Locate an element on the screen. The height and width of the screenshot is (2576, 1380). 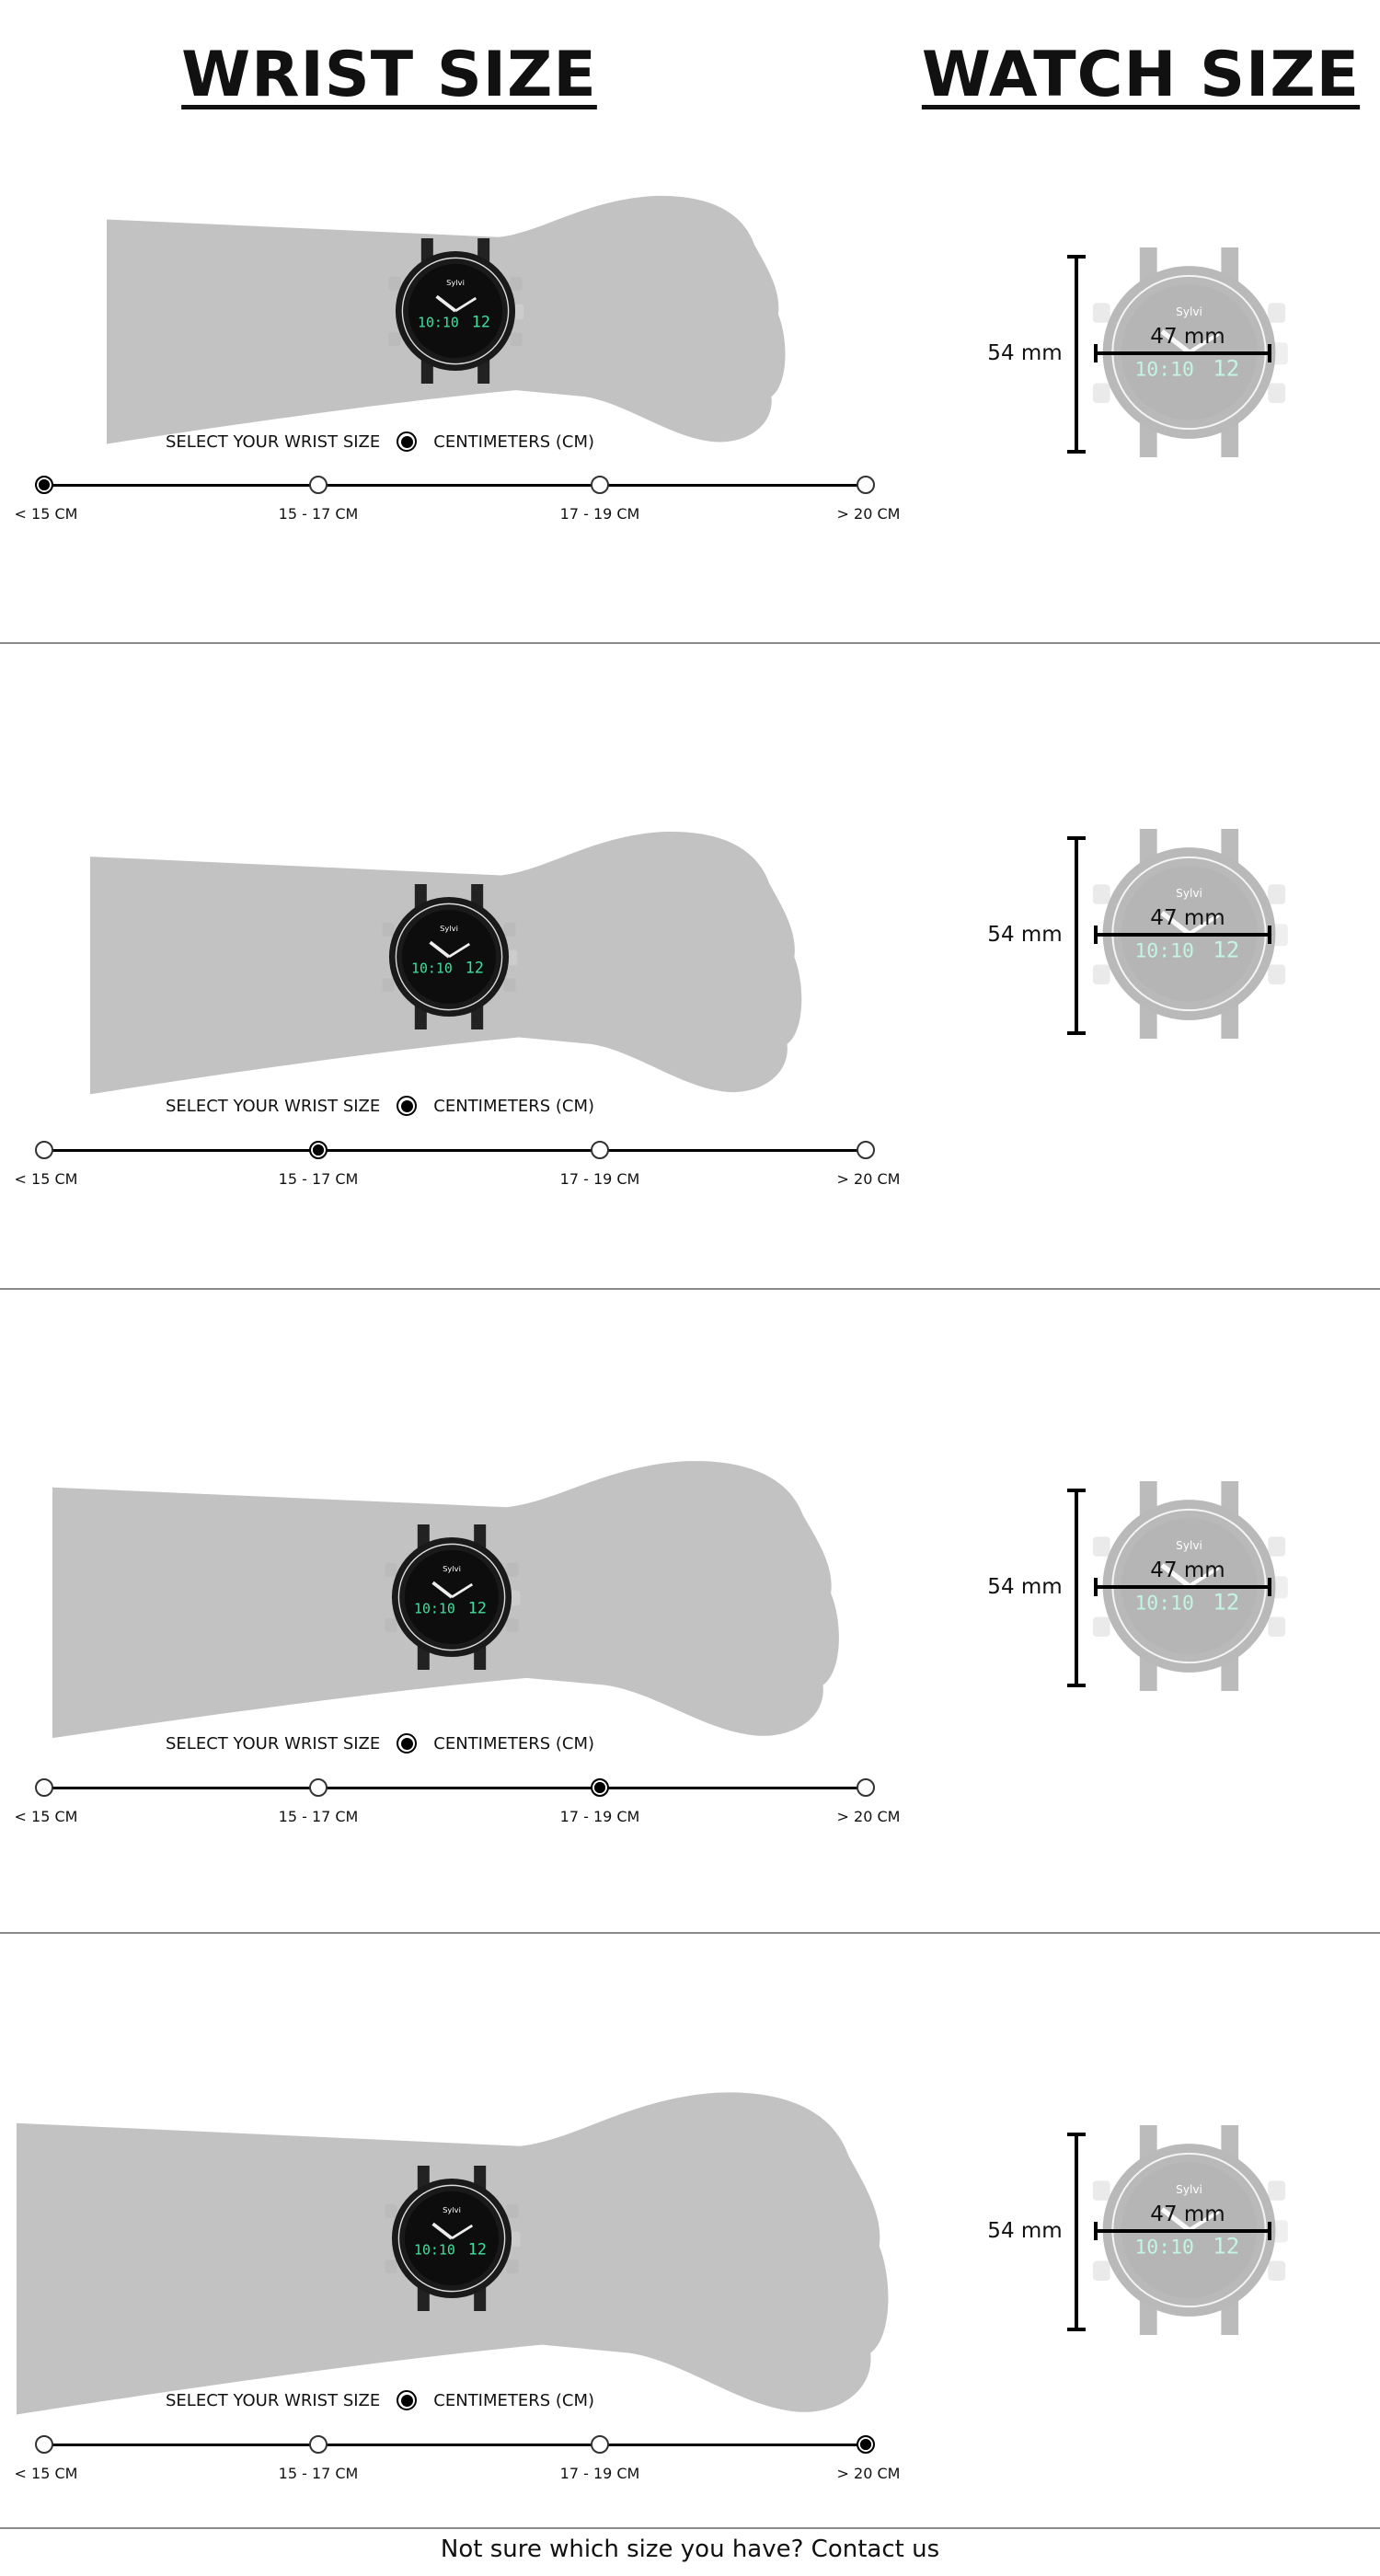
contact-us-link: Not sure which size you have? Contact us is located at coordinates (690, 2549).